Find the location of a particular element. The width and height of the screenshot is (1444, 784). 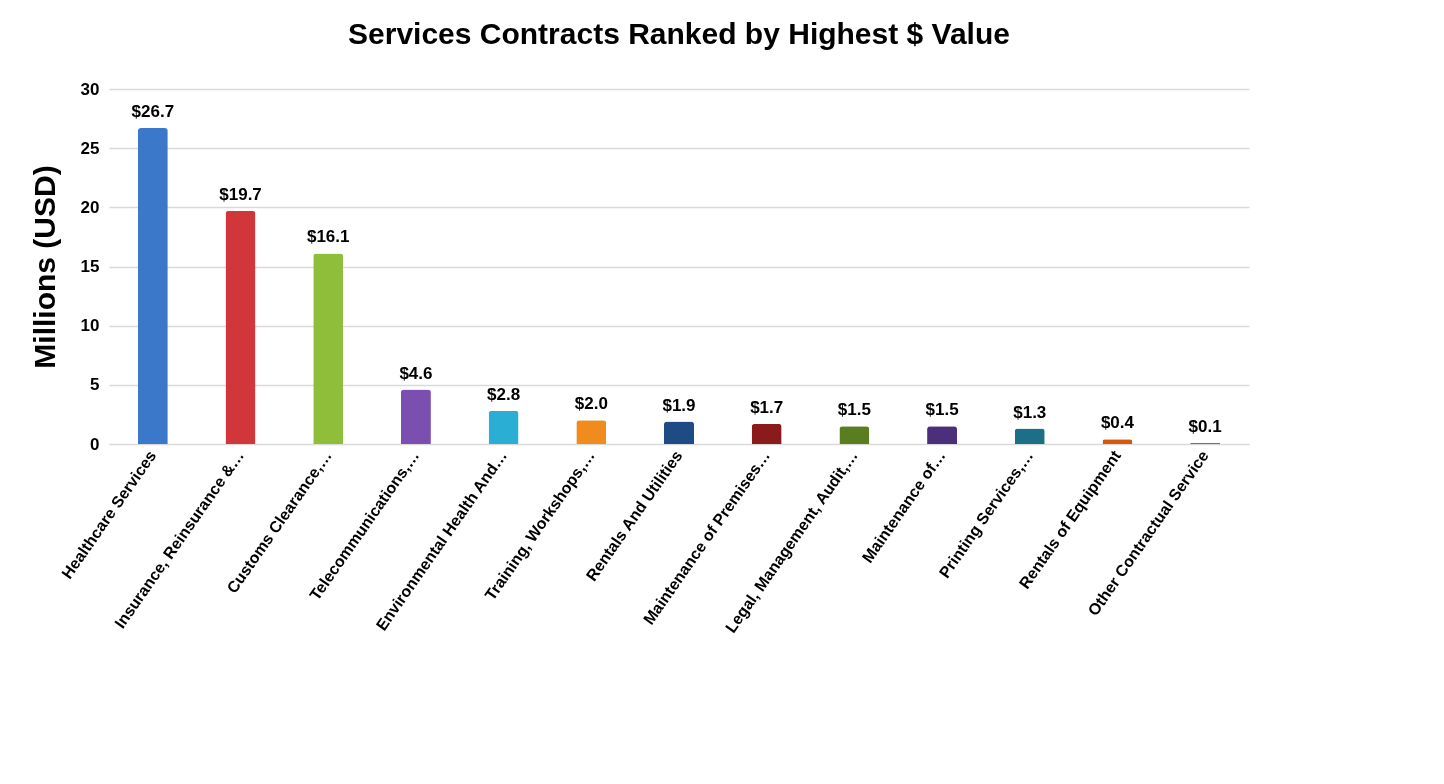

data-label: $16.1 is located at coordinates (328, 237).